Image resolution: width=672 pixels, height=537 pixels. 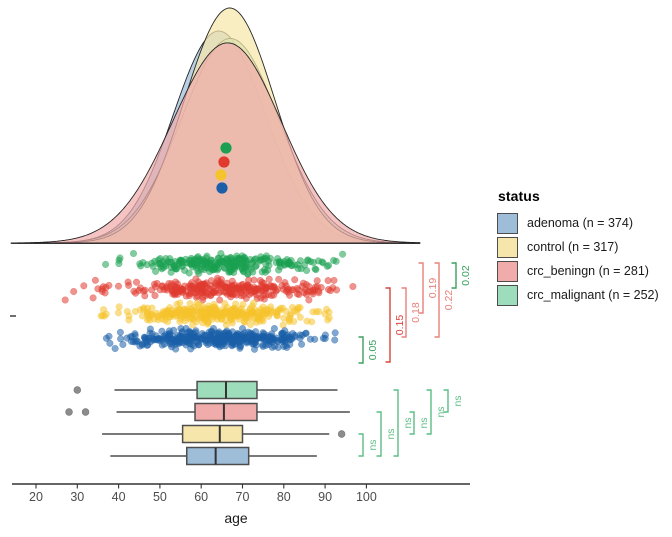 I want to click on pvalue-bracket-5: 0.02, so click(x=461, y=275).